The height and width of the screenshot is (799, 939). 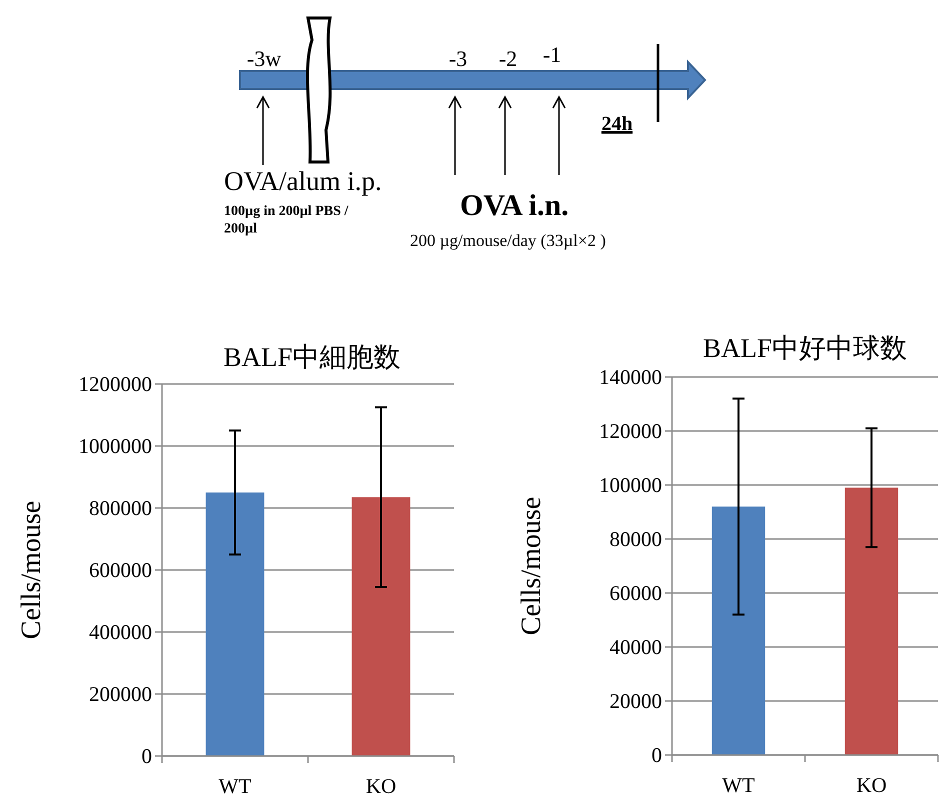 What do you see at coordinates (115, 446) in the screenshot?
I see `y-tick-label: 1000000` at bounding box center [115, 446].